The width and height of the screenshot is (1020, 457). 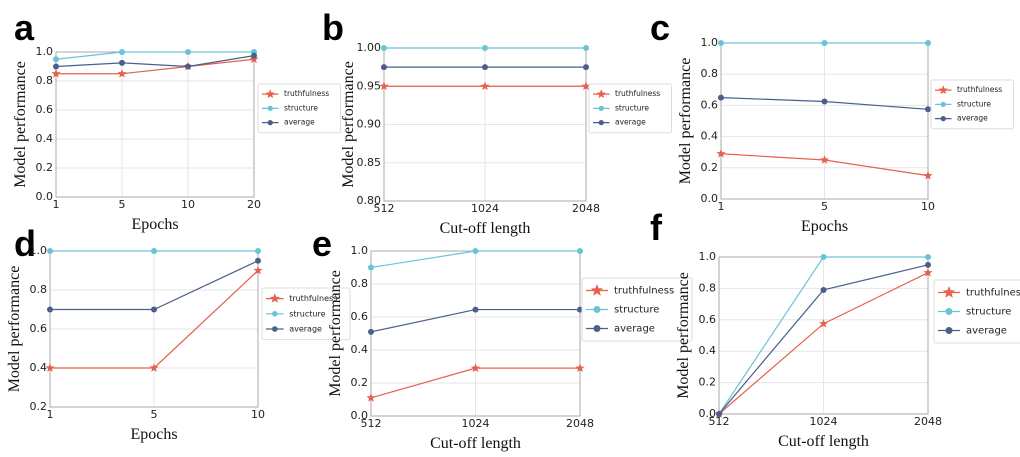 What do you see at coordinates (369, 162) in the screenshot?
I see `y-tick-label: 0.85` at bounding box center [369, 162].